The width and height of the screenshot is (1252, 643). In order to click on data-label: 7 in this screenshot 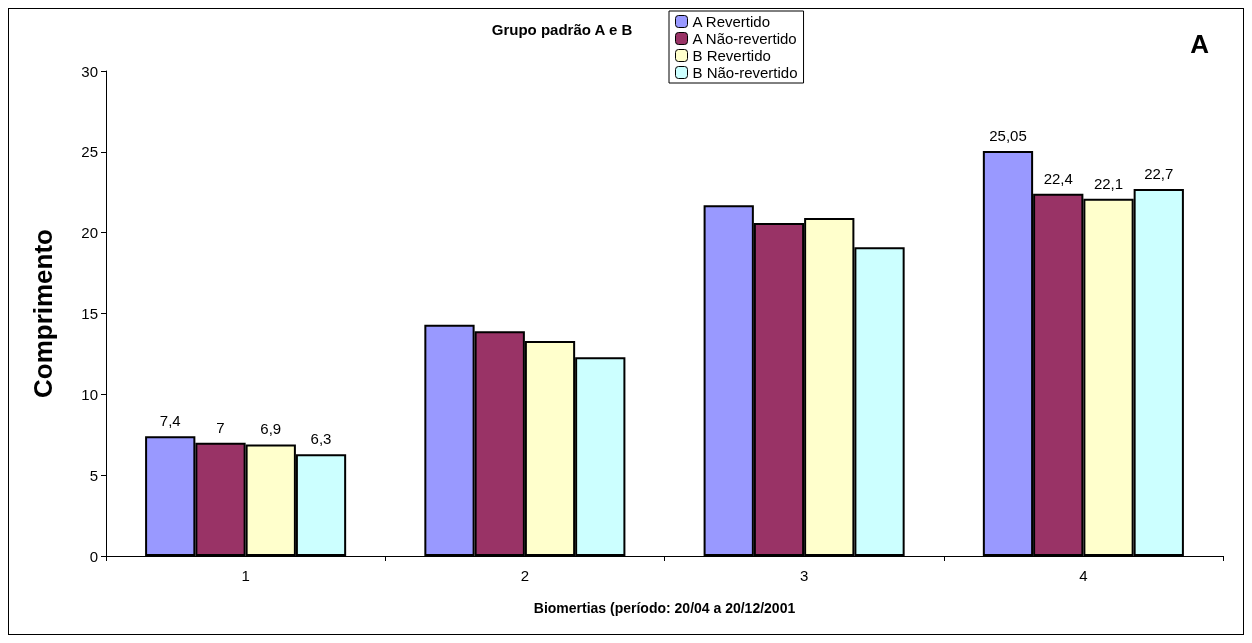, I will do `click(220, 427)`.